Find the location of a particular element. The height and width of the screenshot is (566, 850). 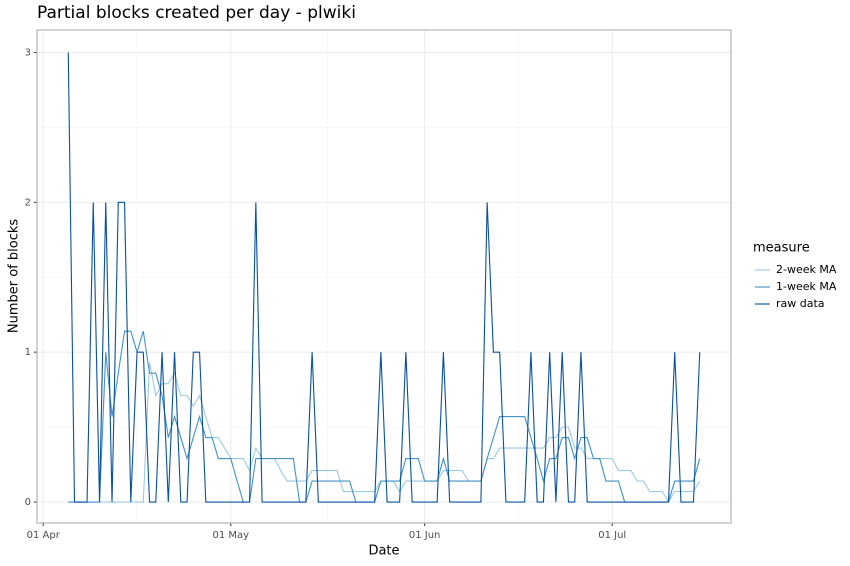

y-axis-title: Number of blocks is located at coordinates (14, 276).